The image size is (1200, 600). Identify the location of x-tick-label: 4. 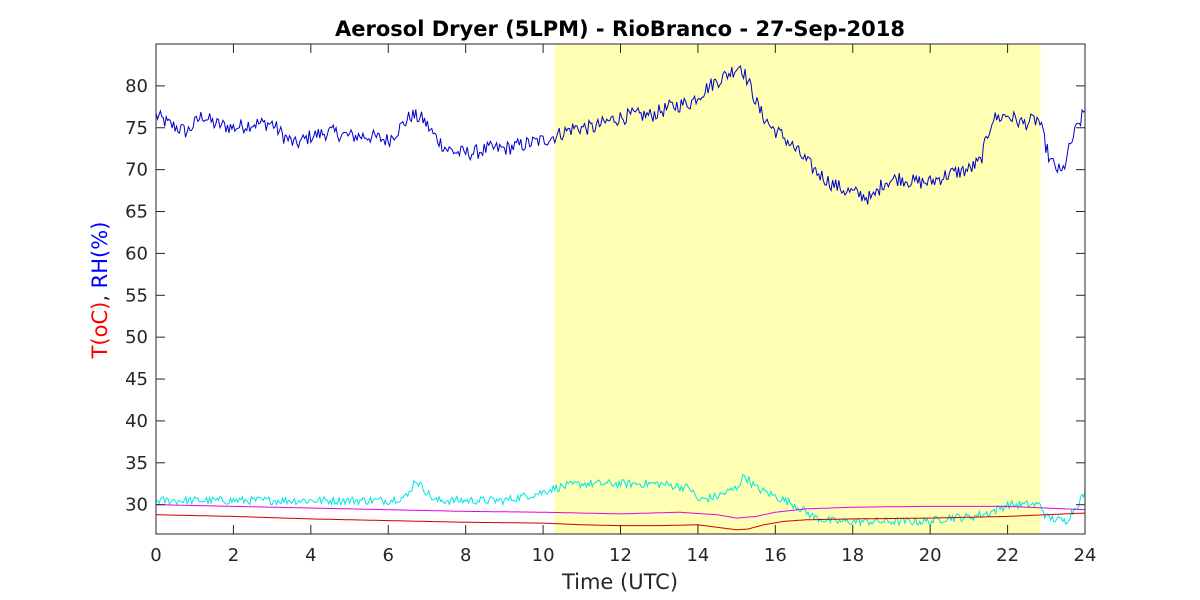
(310, 555).